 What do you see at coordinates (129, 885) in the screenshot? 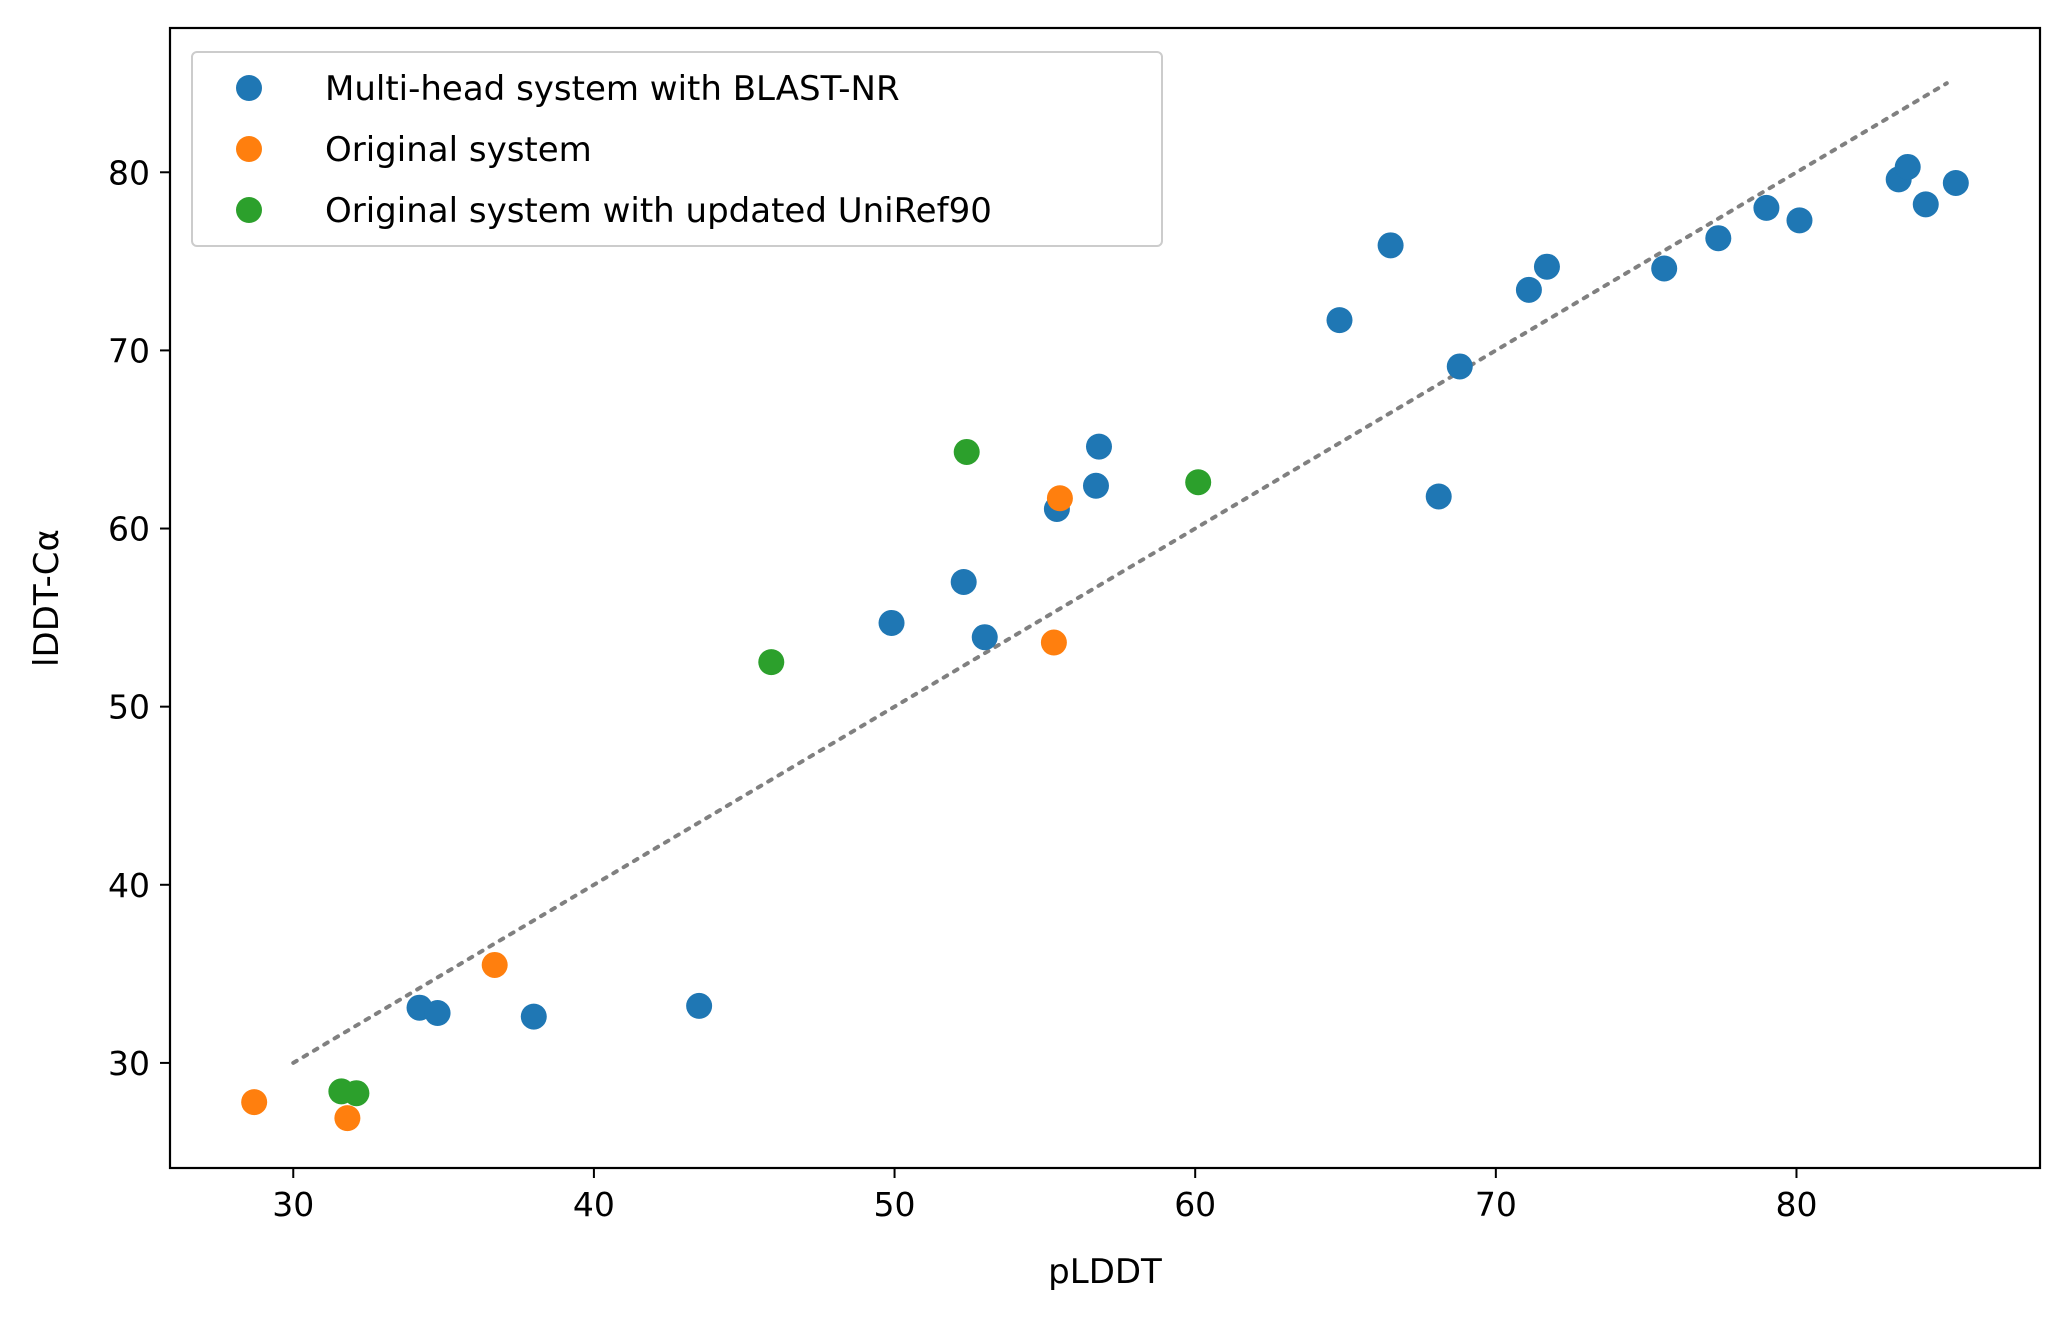
I see `y-tick-label: 40` at bounding box center [129, 885].